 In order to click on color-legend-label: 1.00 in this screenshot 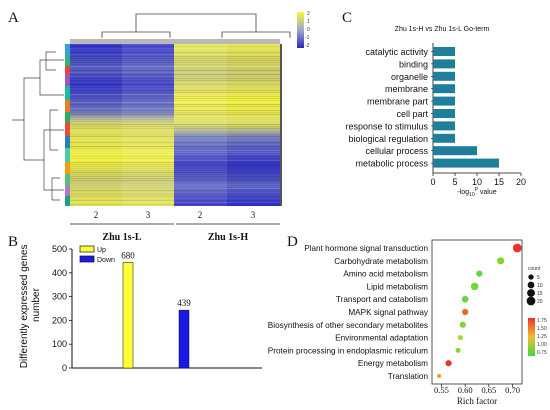, I will do `click(542, 345)`.